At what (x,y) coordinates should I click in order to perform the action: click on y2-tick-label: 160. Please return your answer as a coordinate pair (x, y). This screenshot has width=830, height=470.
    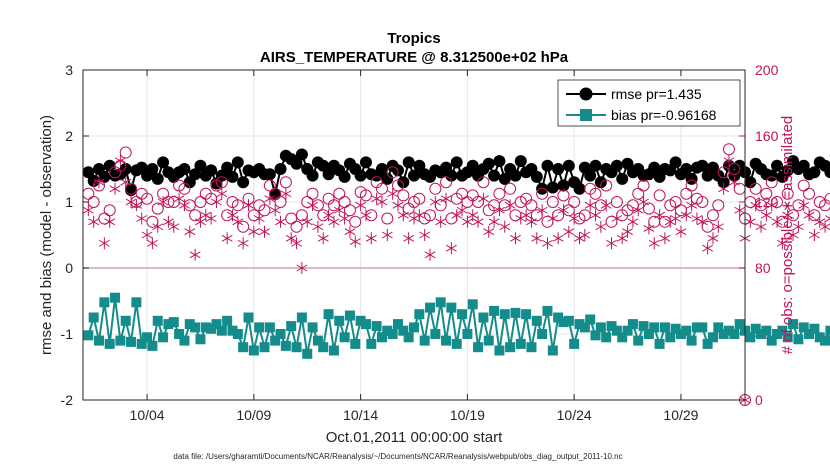
    Looking at the image, I should click on (767, 136).